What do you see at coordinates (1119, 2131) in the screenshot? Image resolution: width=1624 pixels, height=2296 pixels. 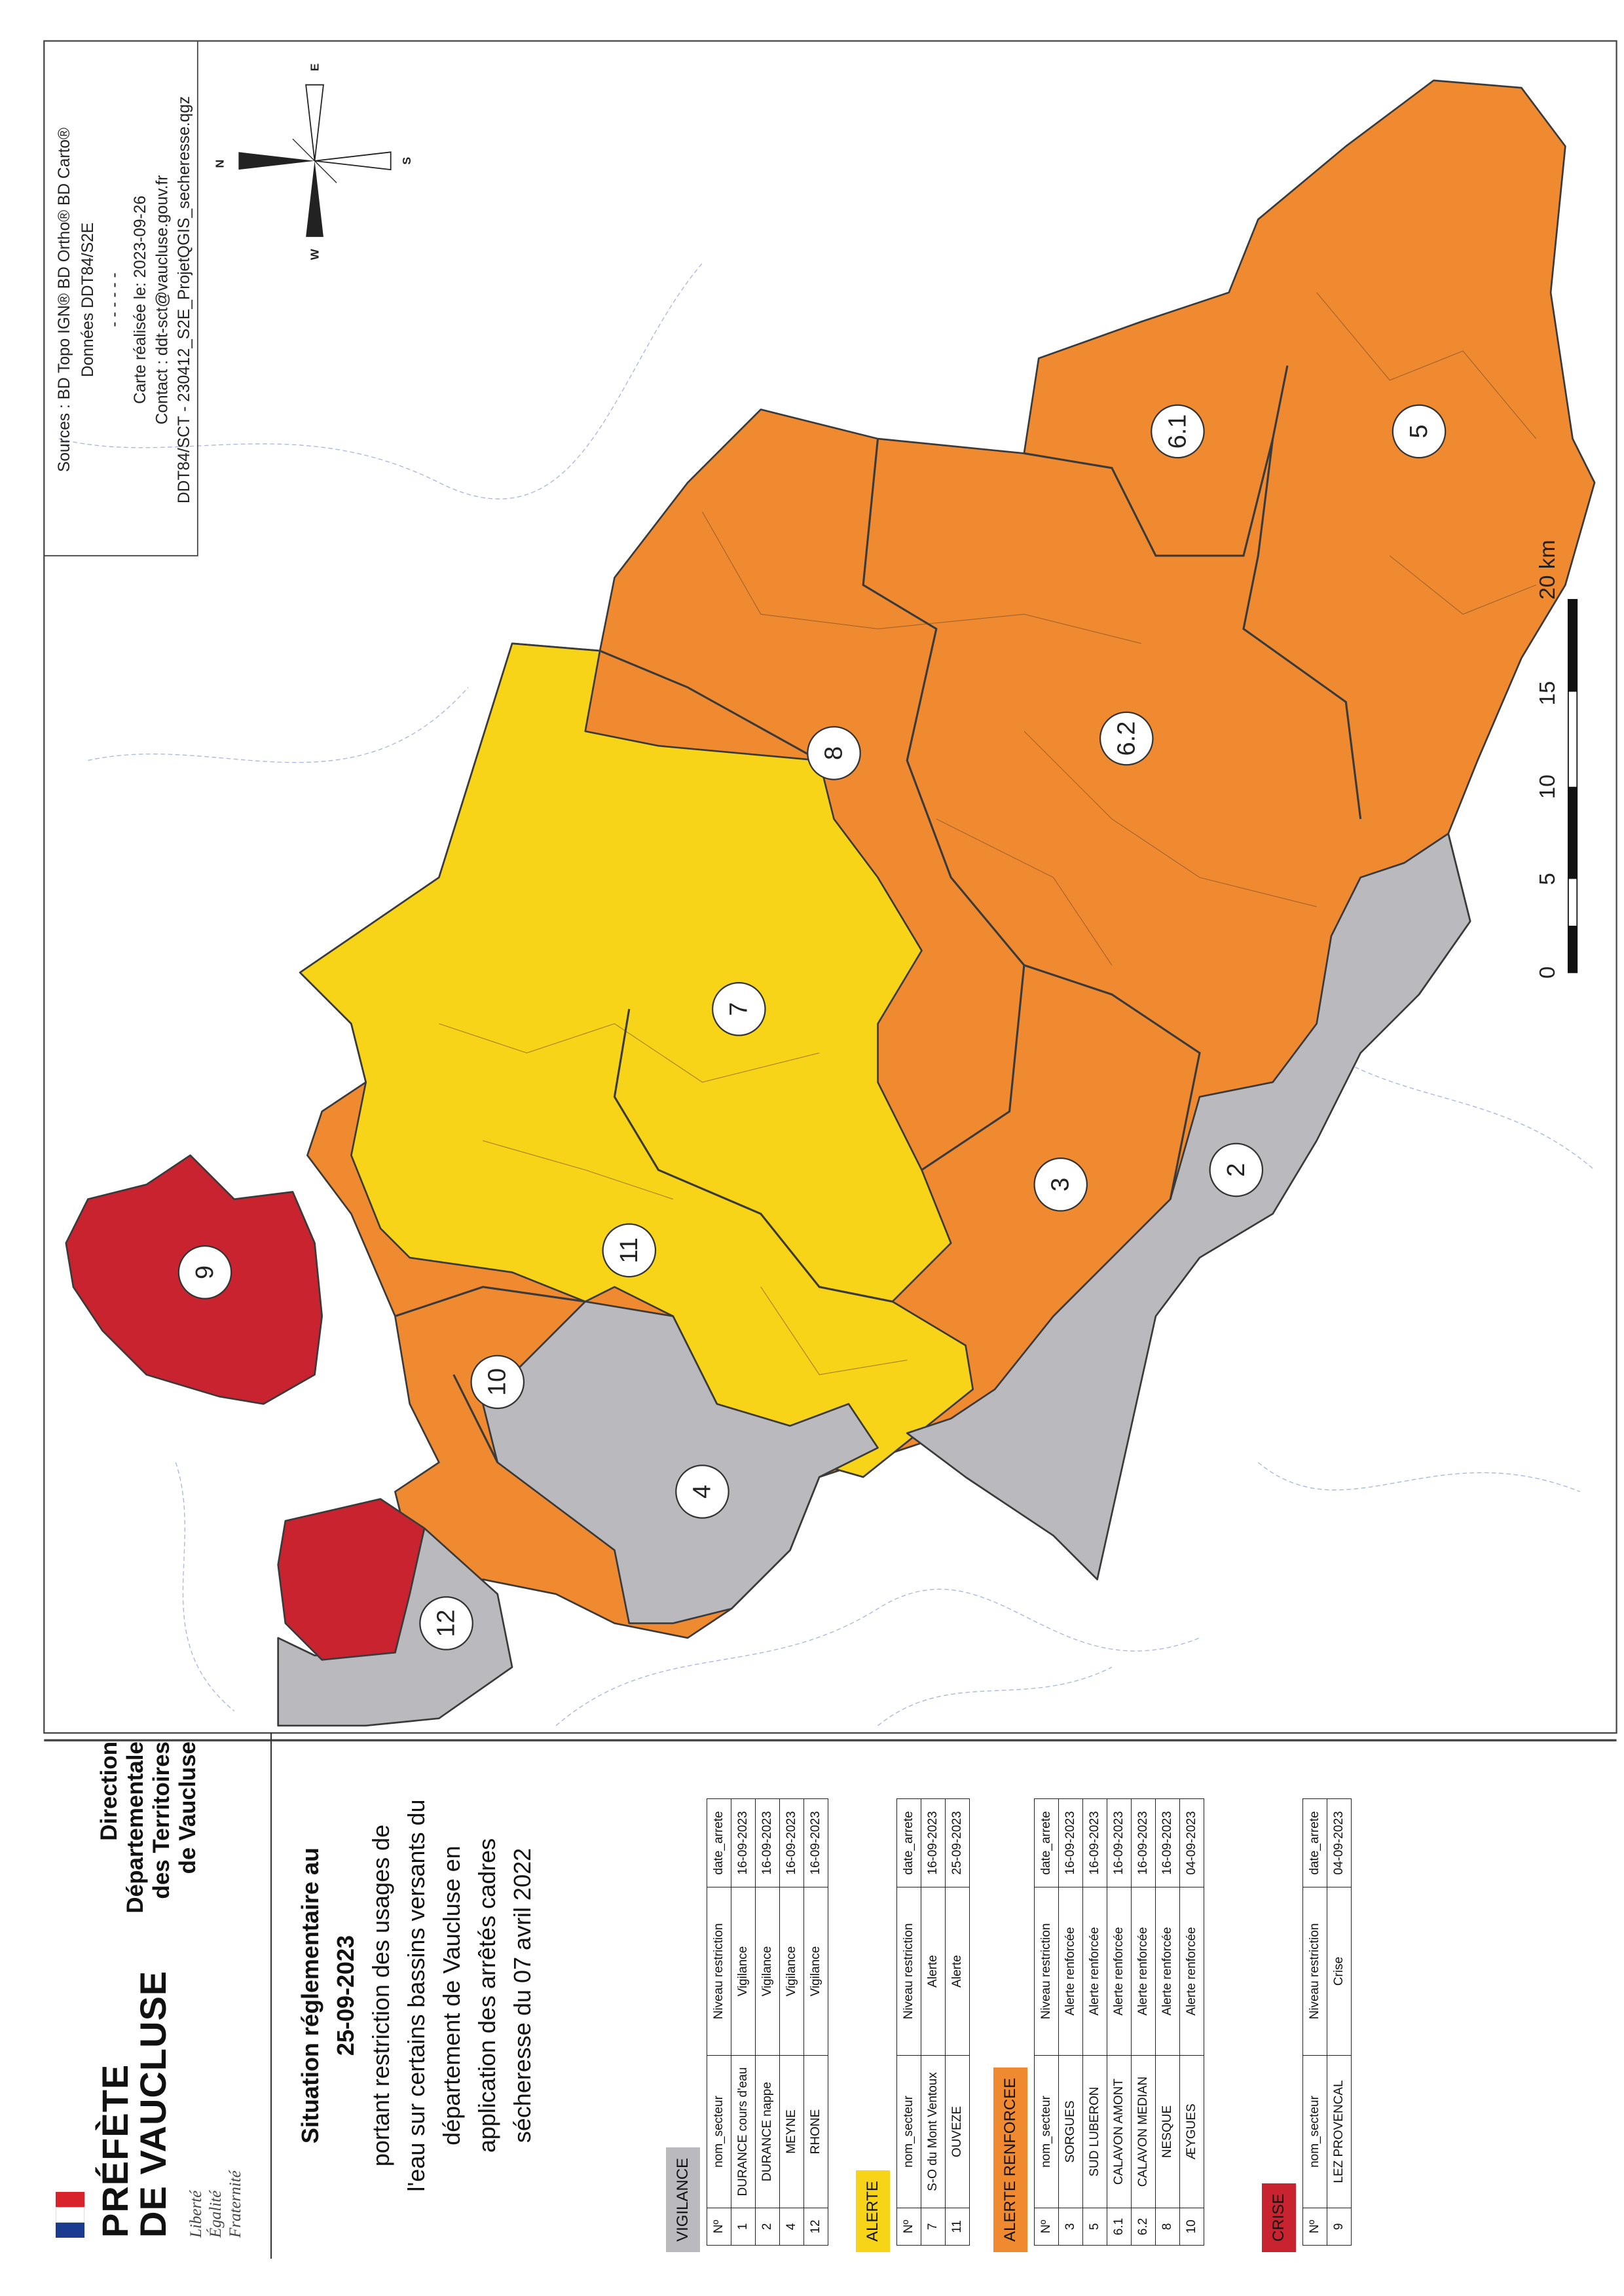 I see `table-cell: CALAVON AMONT` at bounding box center [1119, 2131].